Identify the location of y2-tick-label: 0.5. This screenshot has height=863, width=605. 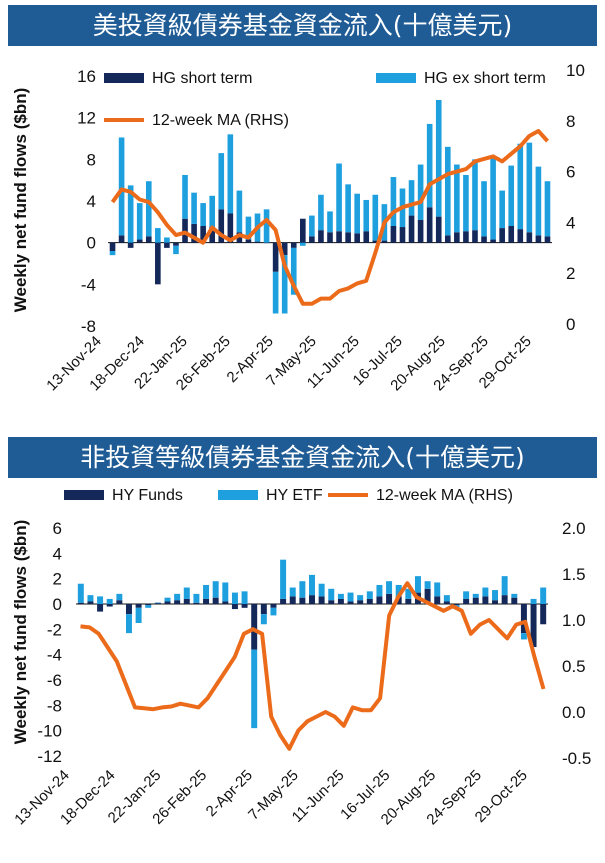
(574, 666).